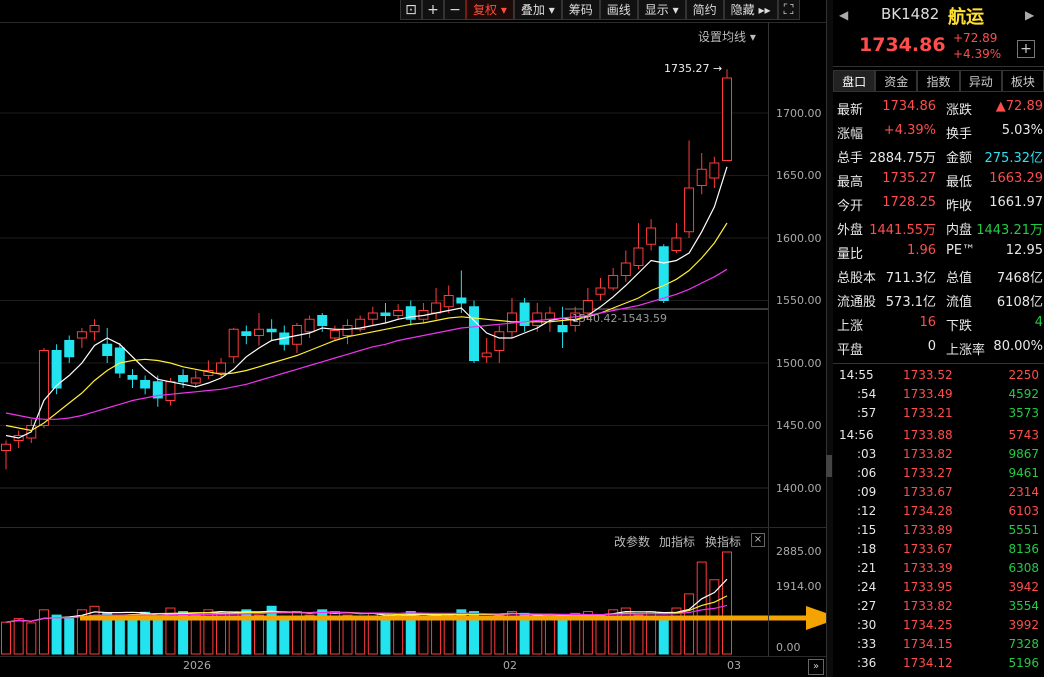  I want to click on quote-label: 内盘, so click(959, 230).